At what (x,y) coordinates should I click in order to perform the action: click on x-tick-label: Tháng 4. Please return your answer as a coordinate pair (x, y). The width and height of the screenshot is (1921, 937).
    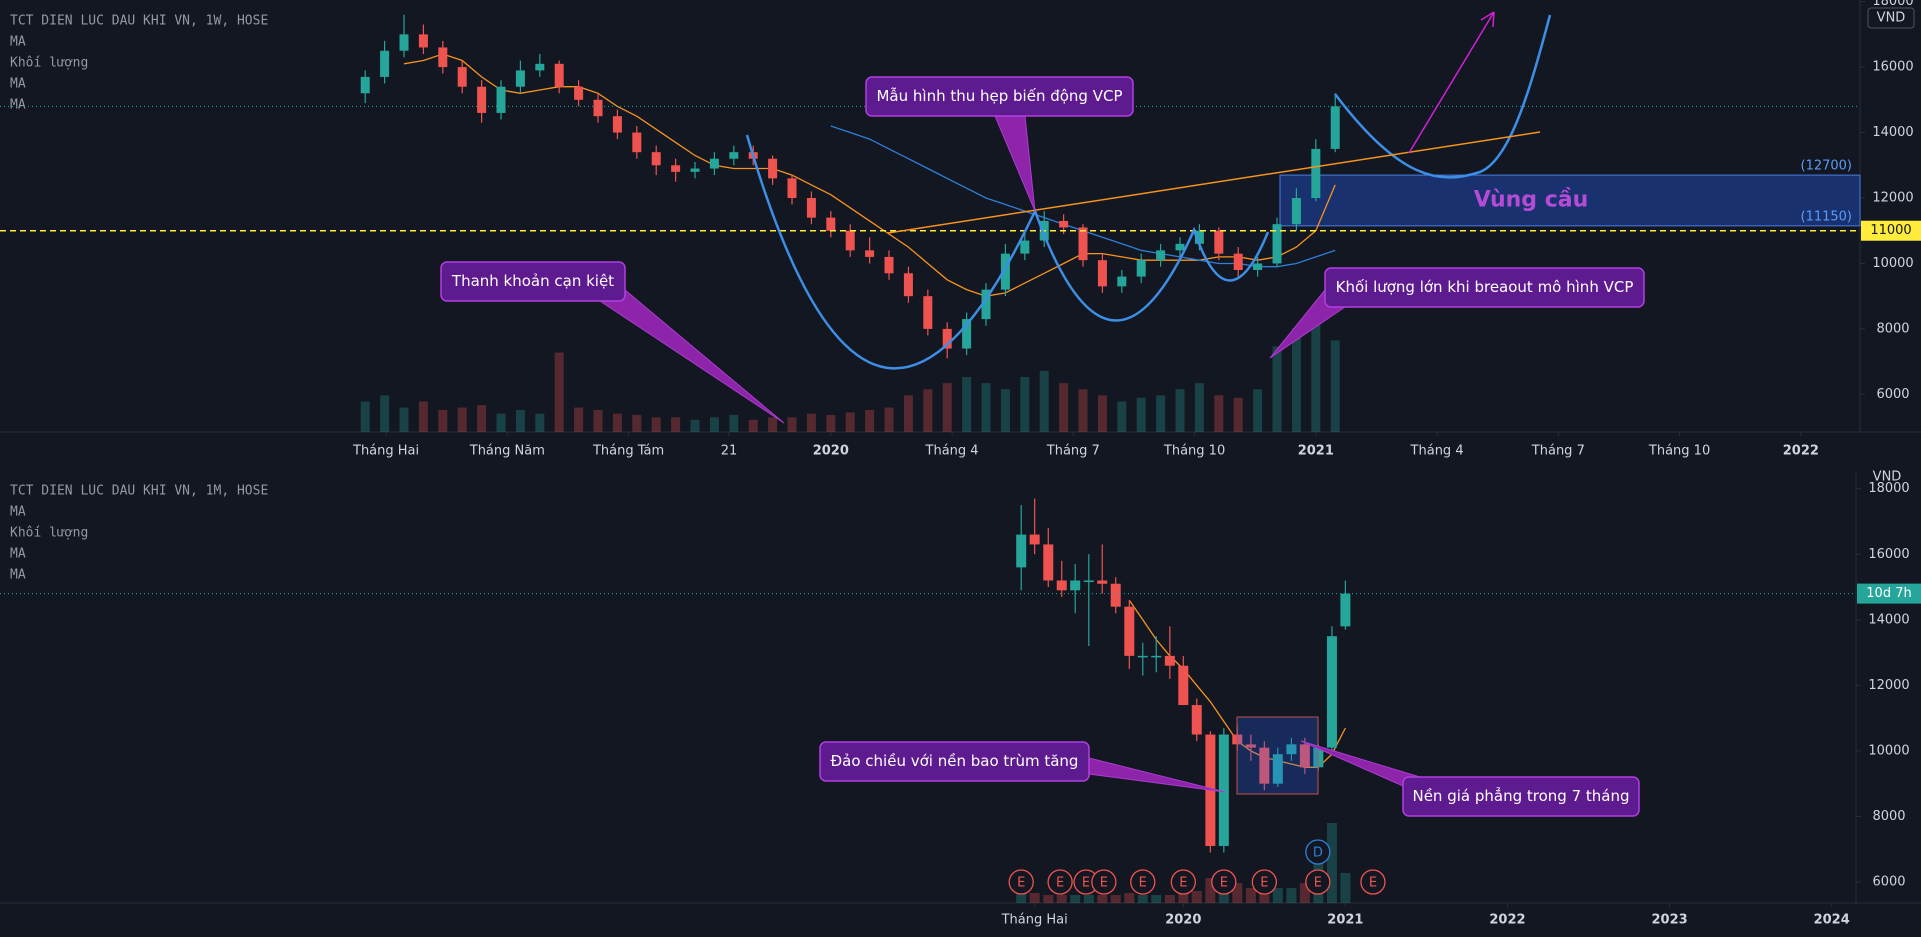
    Looking at the image, I should click on (952, 451).